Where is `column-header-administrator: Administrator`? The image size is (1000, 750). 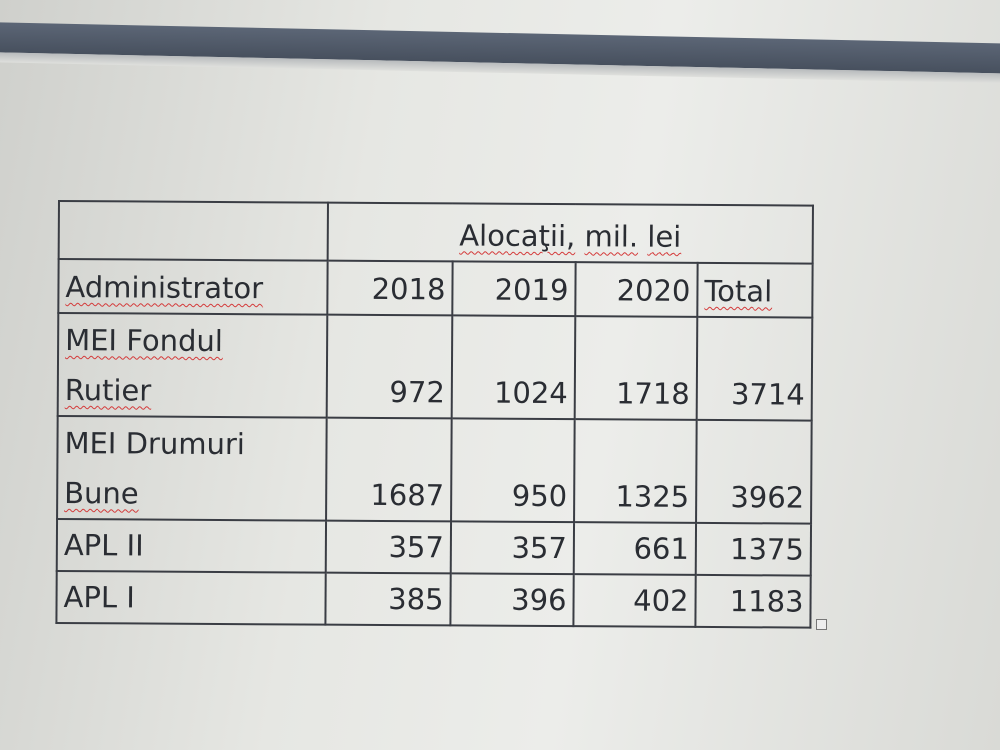
column-header-administrator: Administrator is located at coordinates (193, 287).